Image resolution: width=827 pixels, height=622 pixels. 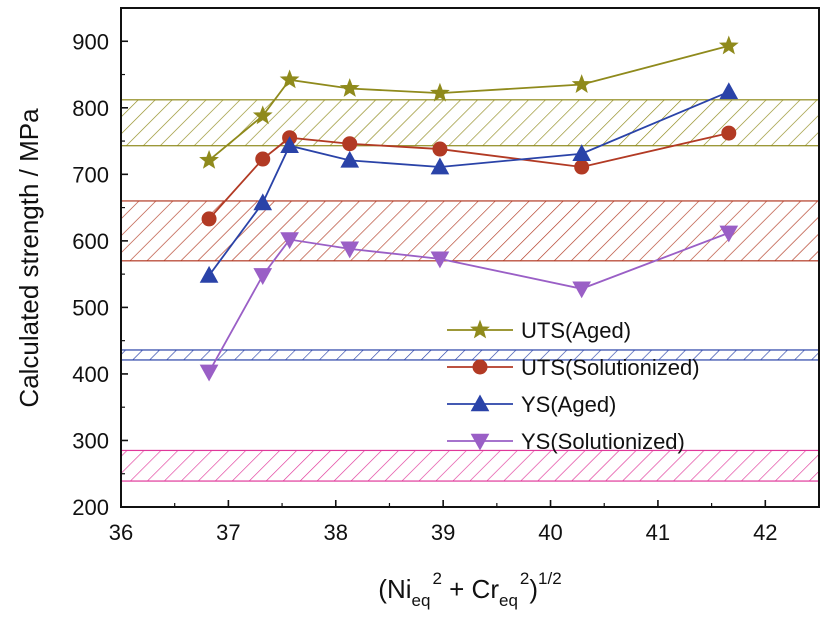 I want to click on legend-item: UTS(Aged), so click(x=539, y=330).